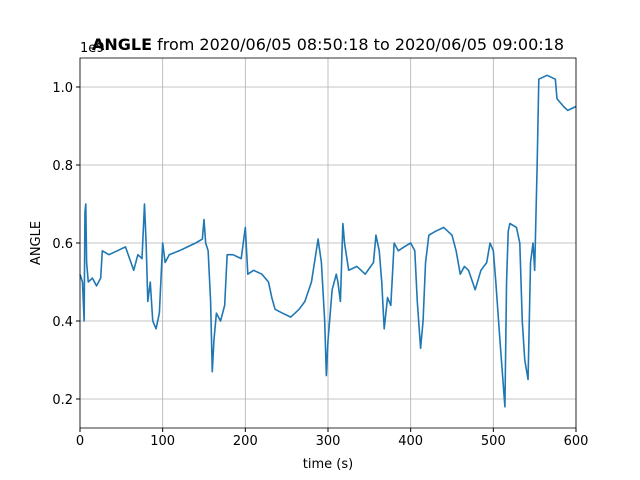 The height and width of the screenshot is (480, 640). I want to click on title-bold: ANGLE, so click(122, 44).